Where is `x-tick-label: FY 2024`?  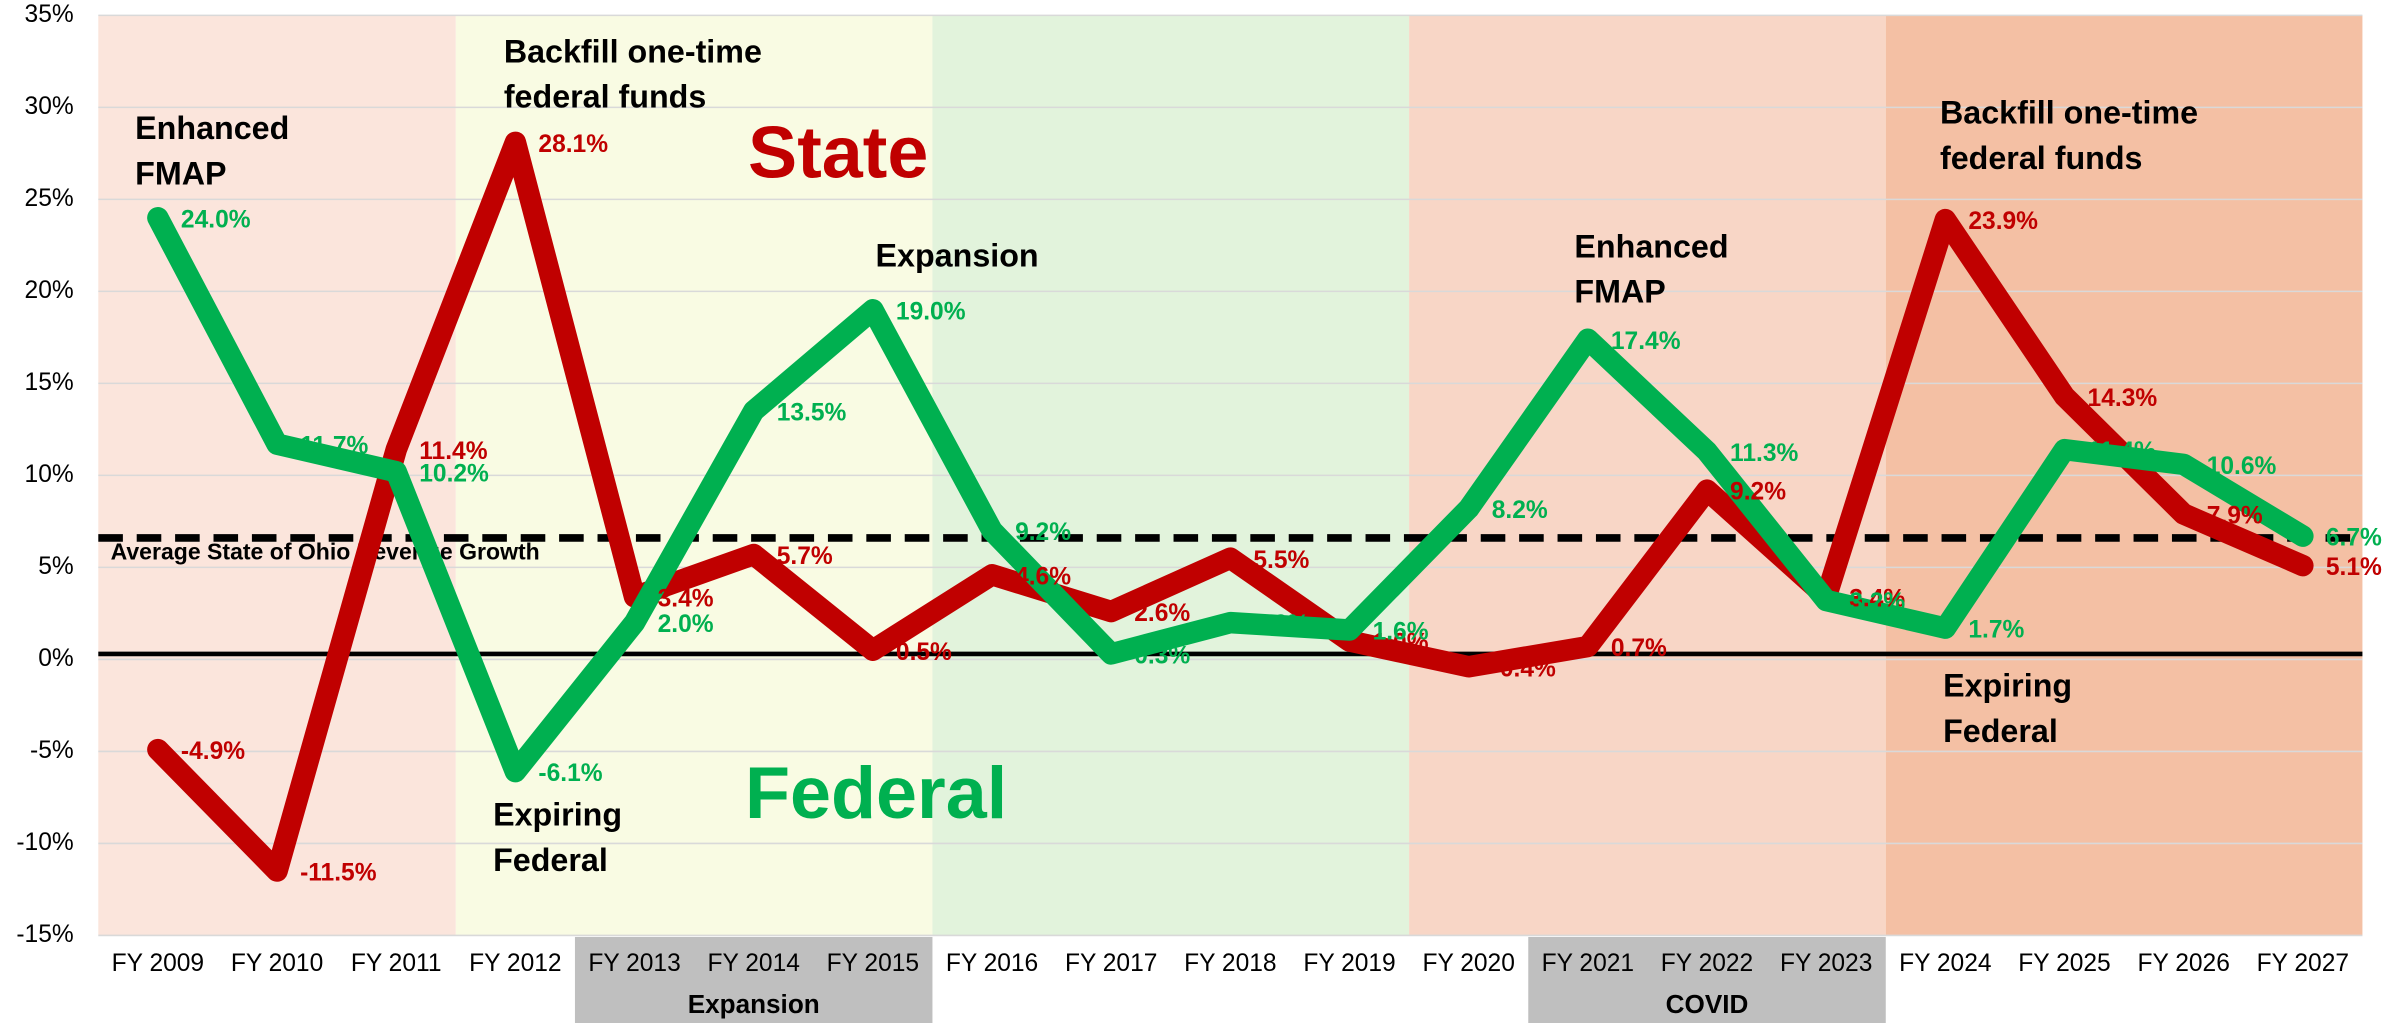 x-tick-label: FY 2024 is located at coordinates (1945, 963).